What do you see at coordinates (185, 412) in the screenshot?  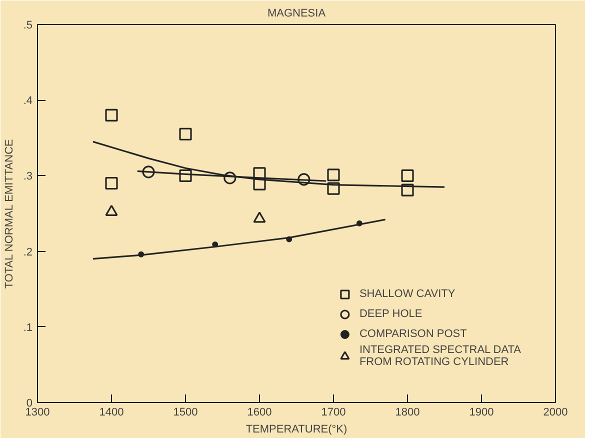 I see `x-tick-label: 1500` at bounding box center [185, 412].